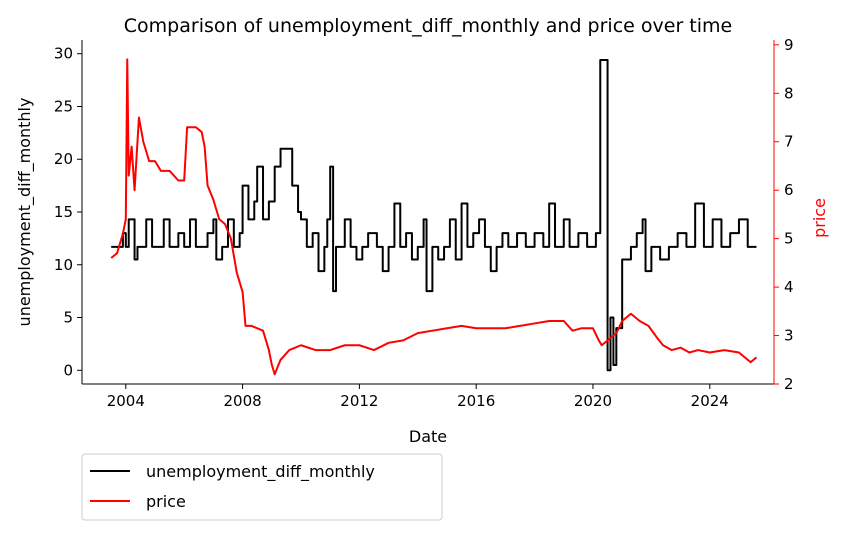 The height and width of the screenshot is (534, 842). I want to click on legend: unemployment_diff_monthly price, so click(262, 487).